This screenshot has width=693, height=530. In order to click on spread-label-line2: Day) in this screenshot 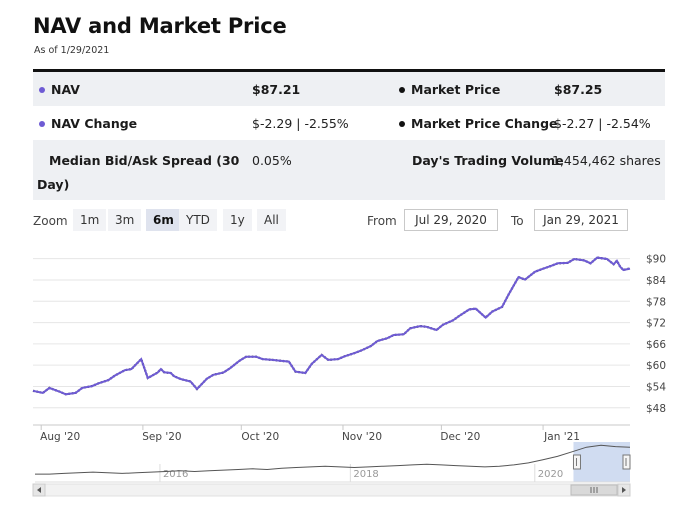, I will do `click(53, 184)`.